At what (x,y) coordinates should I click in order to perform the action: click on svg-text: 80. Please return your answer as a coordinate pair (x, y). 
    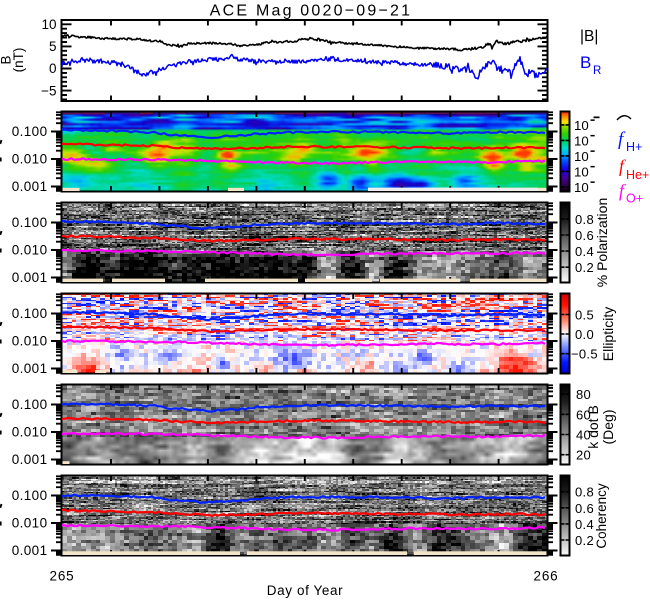
    Looking at the image, I should click on (583, 394).